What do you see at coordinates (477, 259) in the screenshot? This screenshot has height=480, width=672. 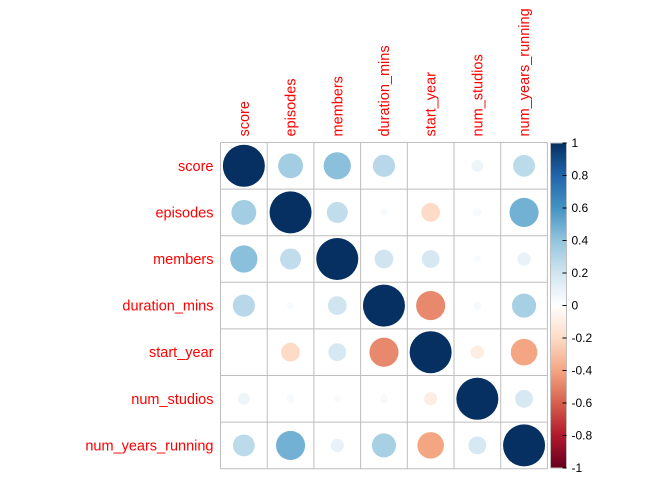 I see `corr-circle-members-num_studios` at bounding box center [477, 259].